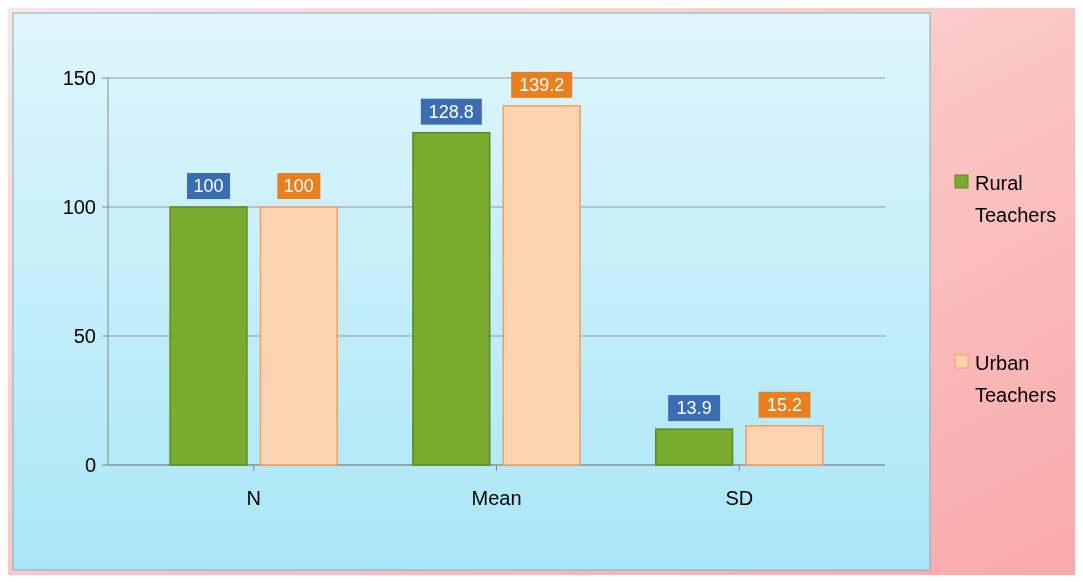 Image resolution: width=1083 pixels, height=583 pixels. What do you see at coordinates (79, 207) in the screenshot?
I see `y-tick-label: 100` at bounding box center [79, 207].